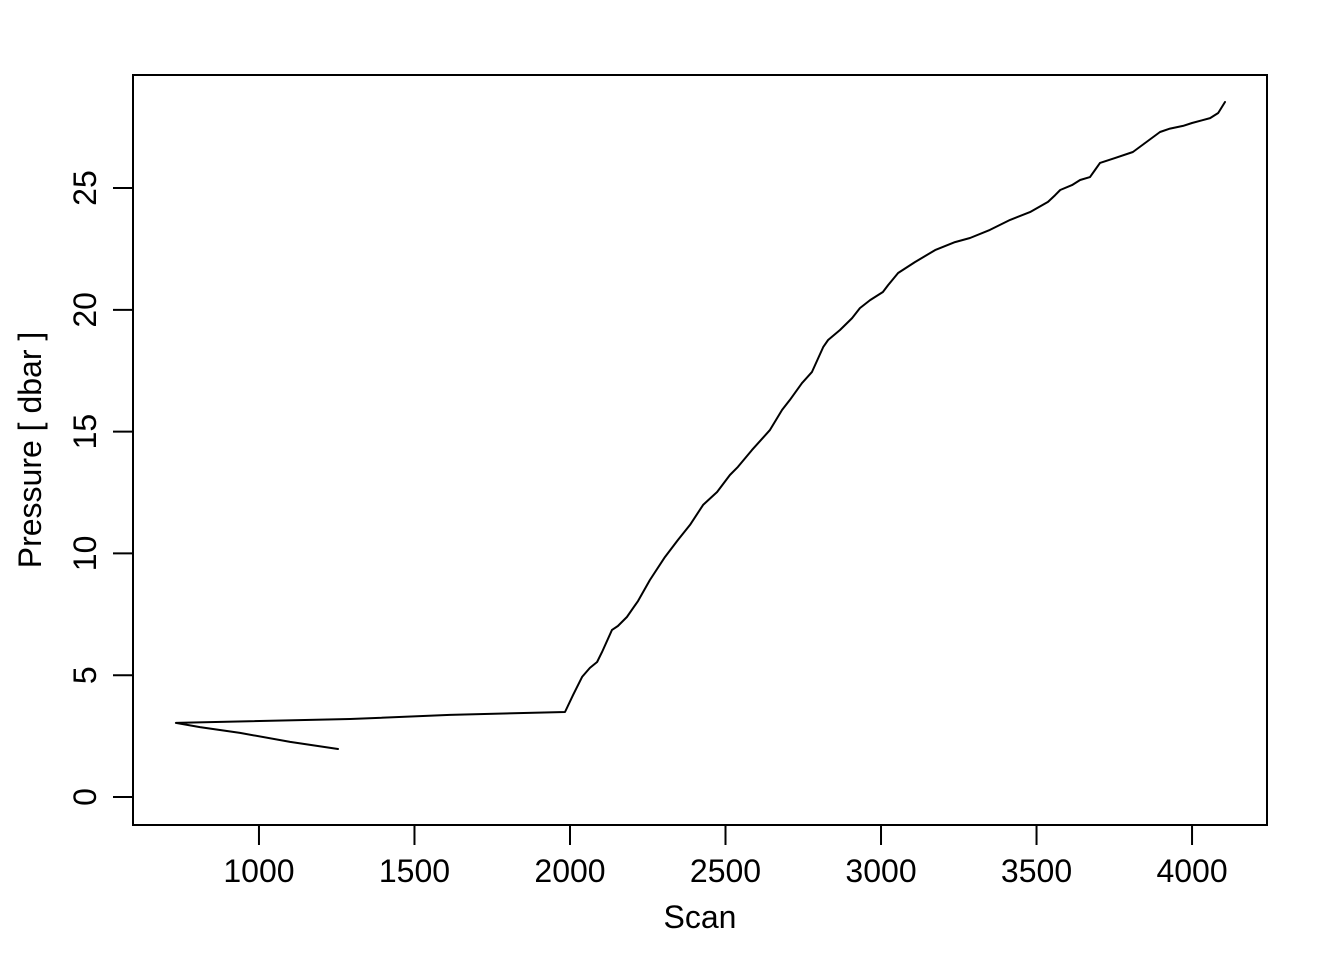  I want to click on y-tick-label: 5, so click(85, 675).